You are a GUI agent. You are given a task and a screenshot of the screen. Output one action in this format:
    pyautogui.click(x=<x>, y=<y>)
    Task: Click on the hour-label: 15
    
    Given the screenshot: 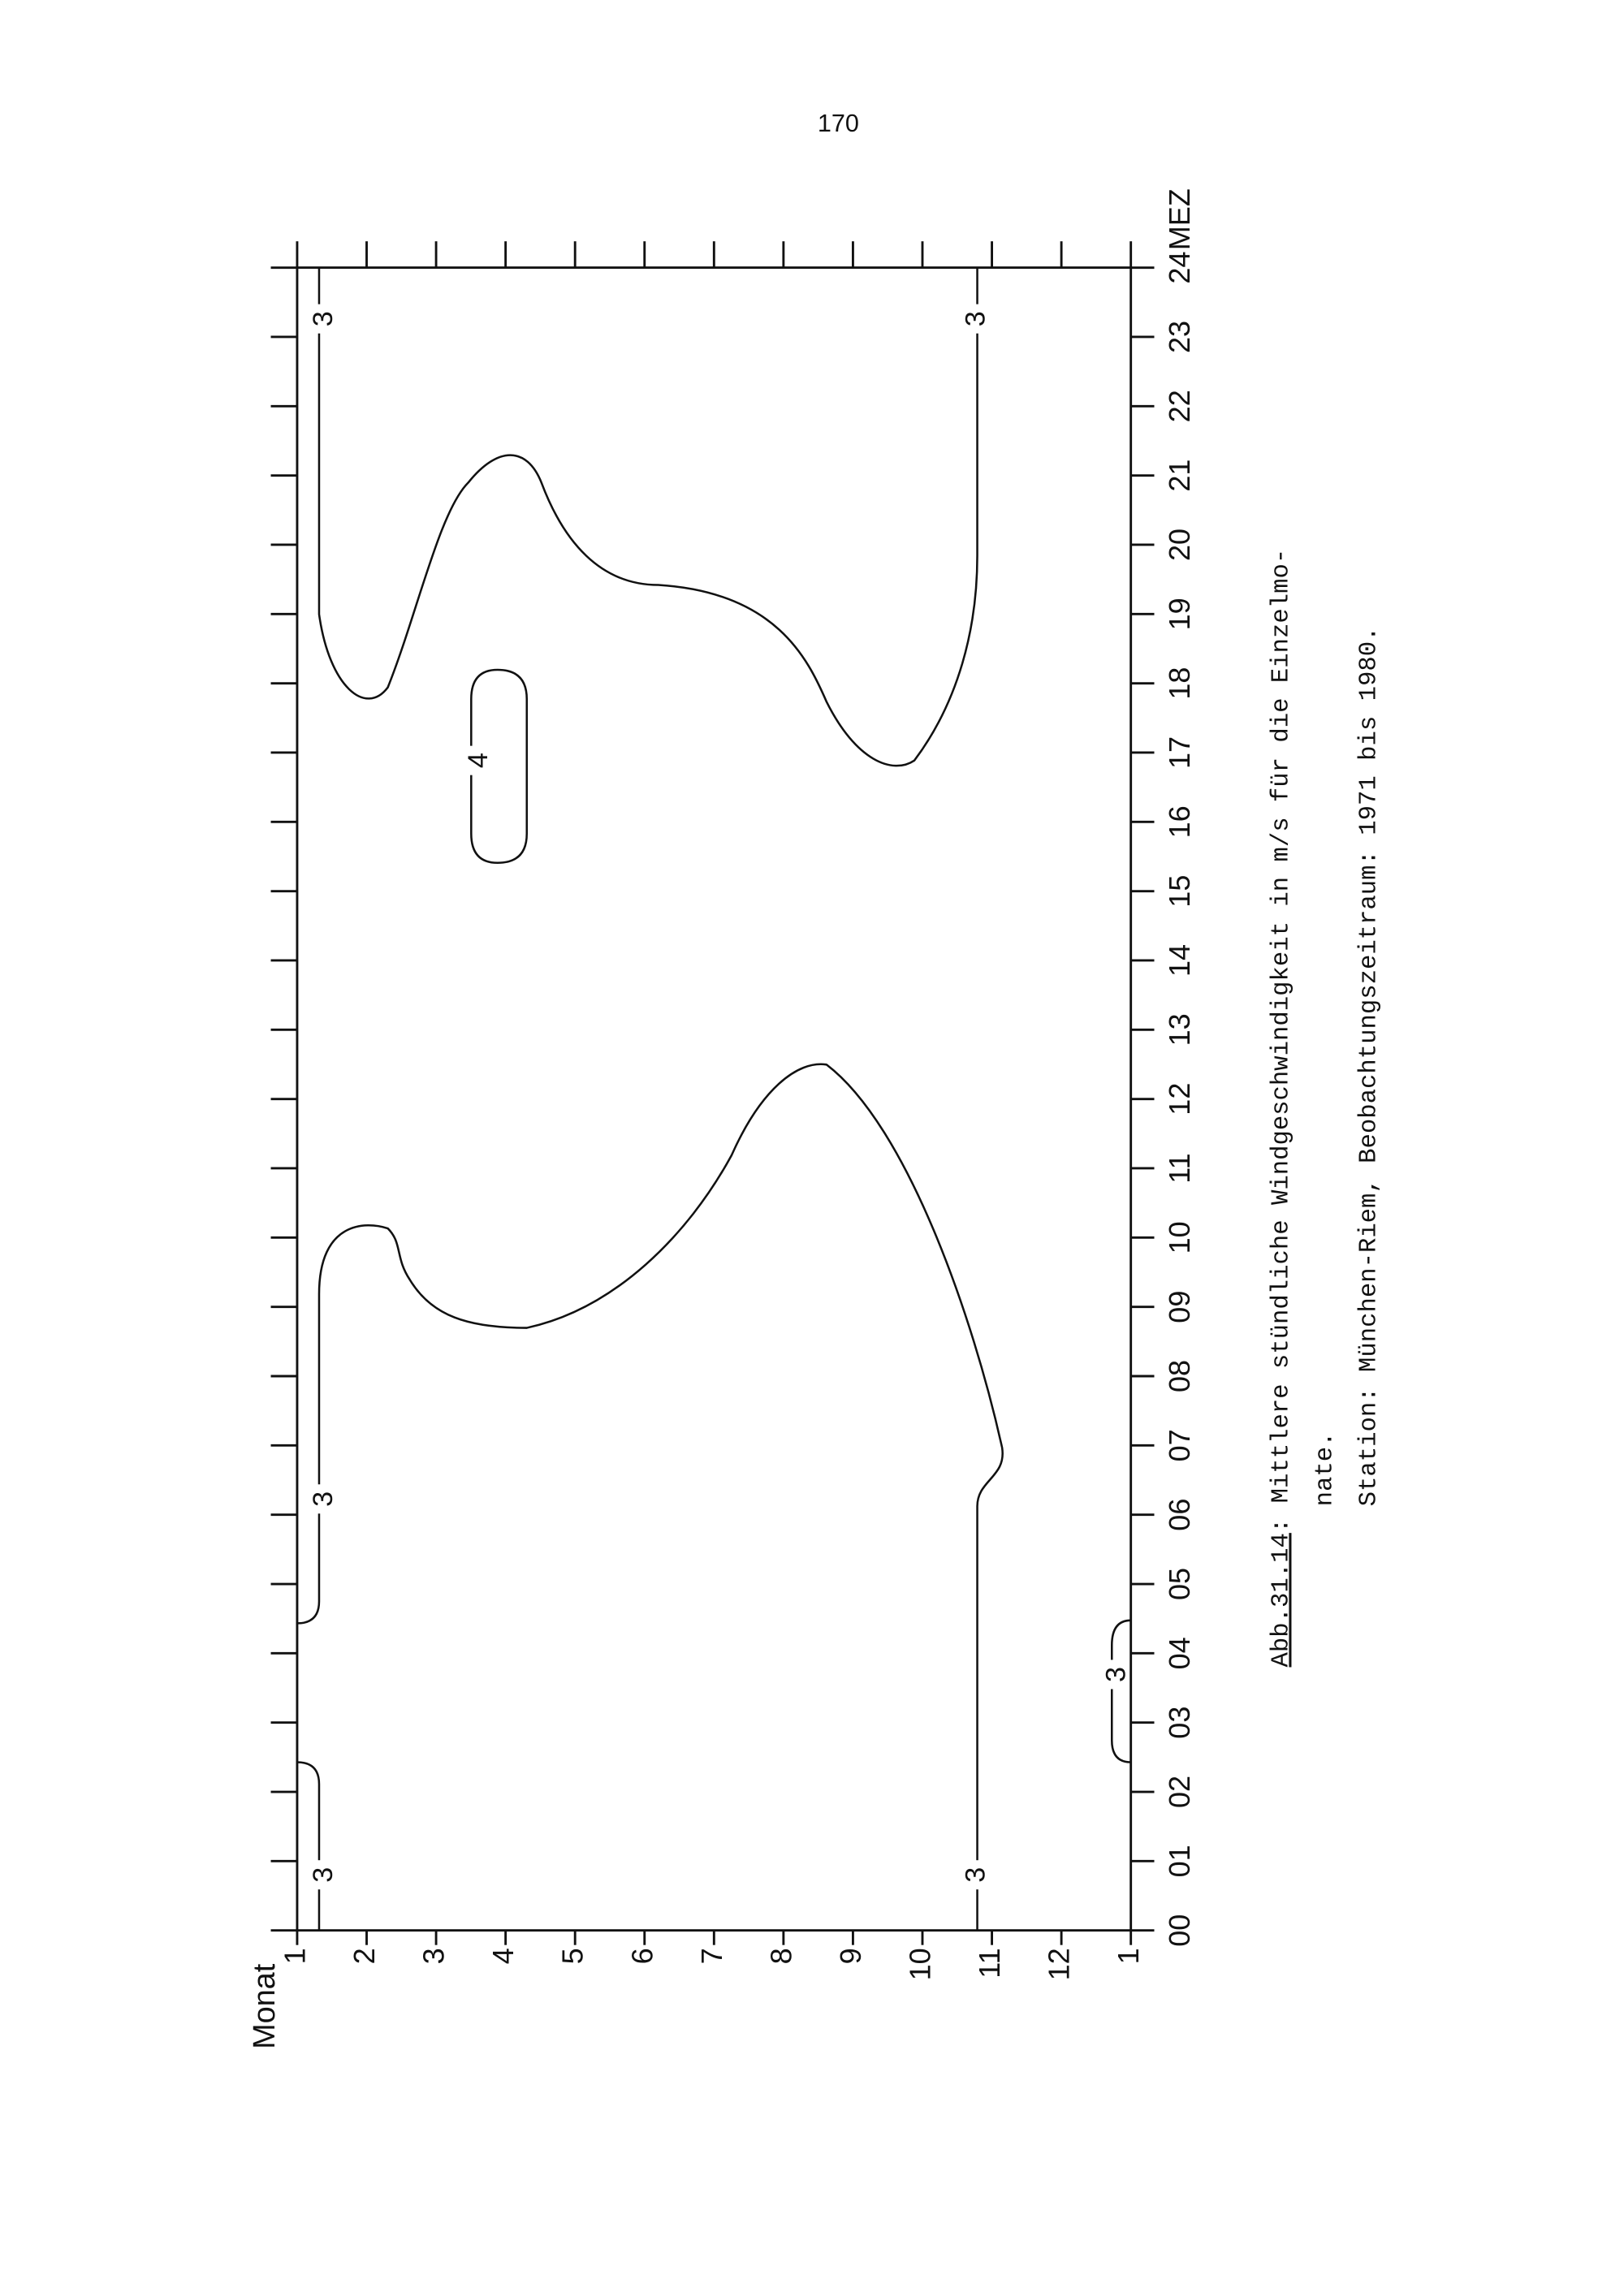 What is the action you would take?
    pyautogui.click(x=1180, y=891)
    